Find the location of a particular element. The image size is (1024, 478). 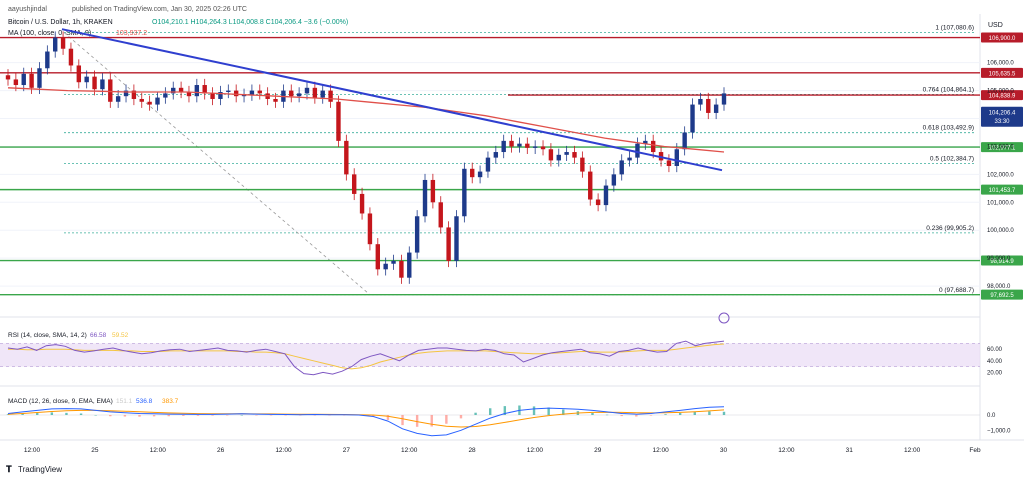

time-tick-label: 29 is located at coordinates (598, 450).